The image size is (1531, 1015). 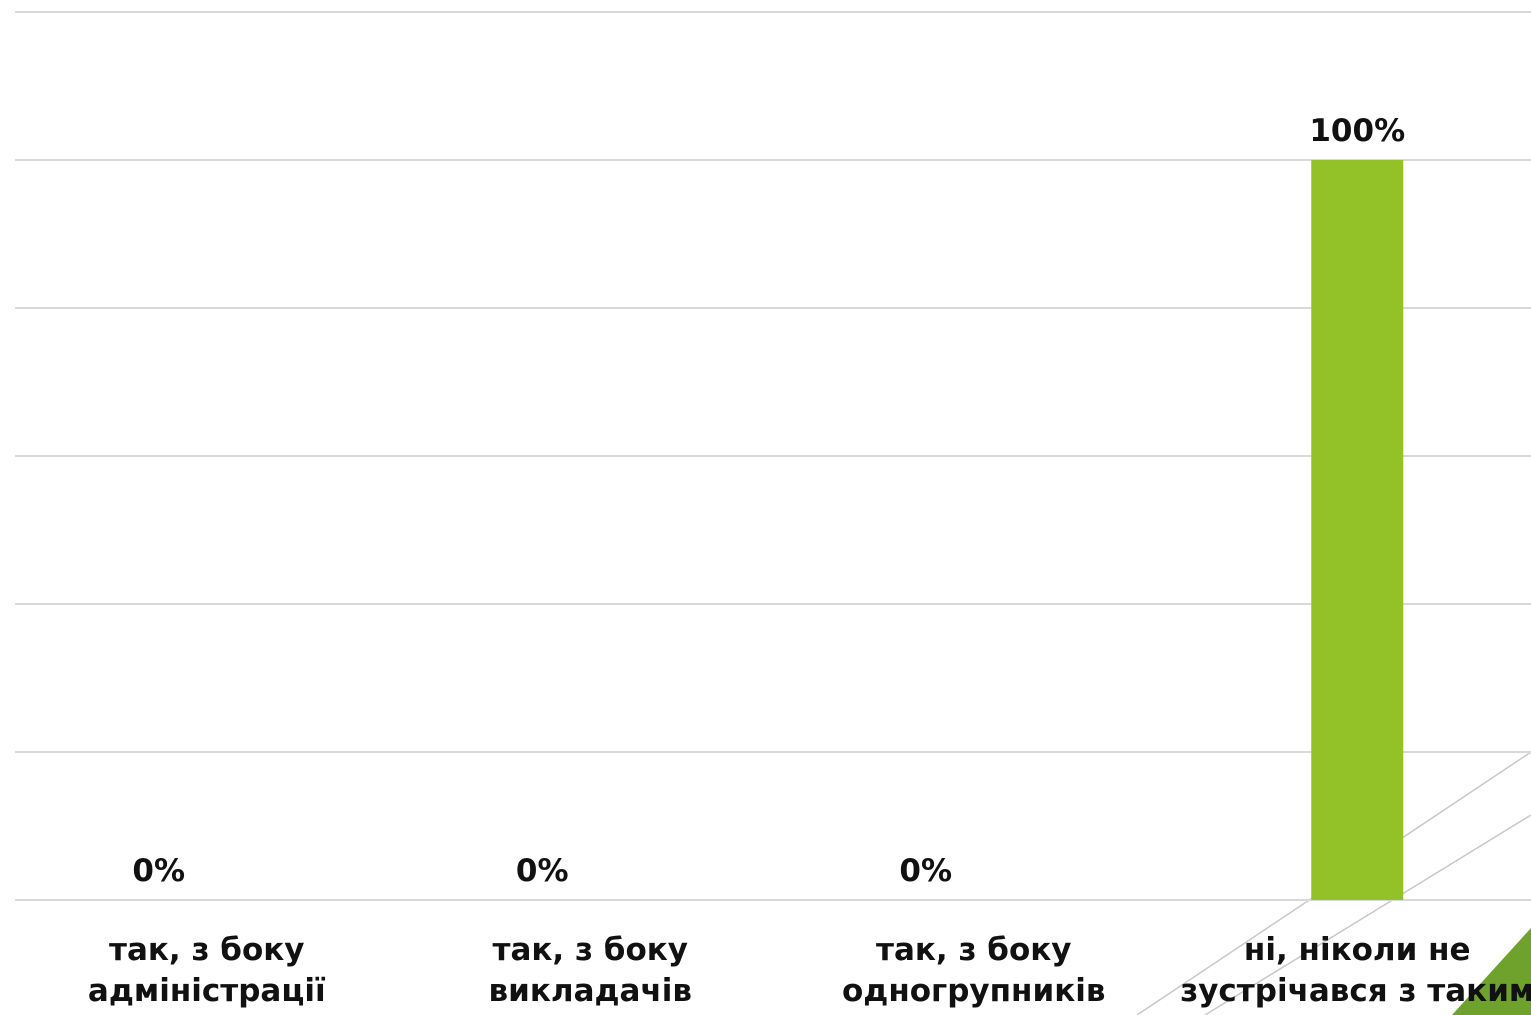 I want to click on bar, so click(x=1357, y=530).